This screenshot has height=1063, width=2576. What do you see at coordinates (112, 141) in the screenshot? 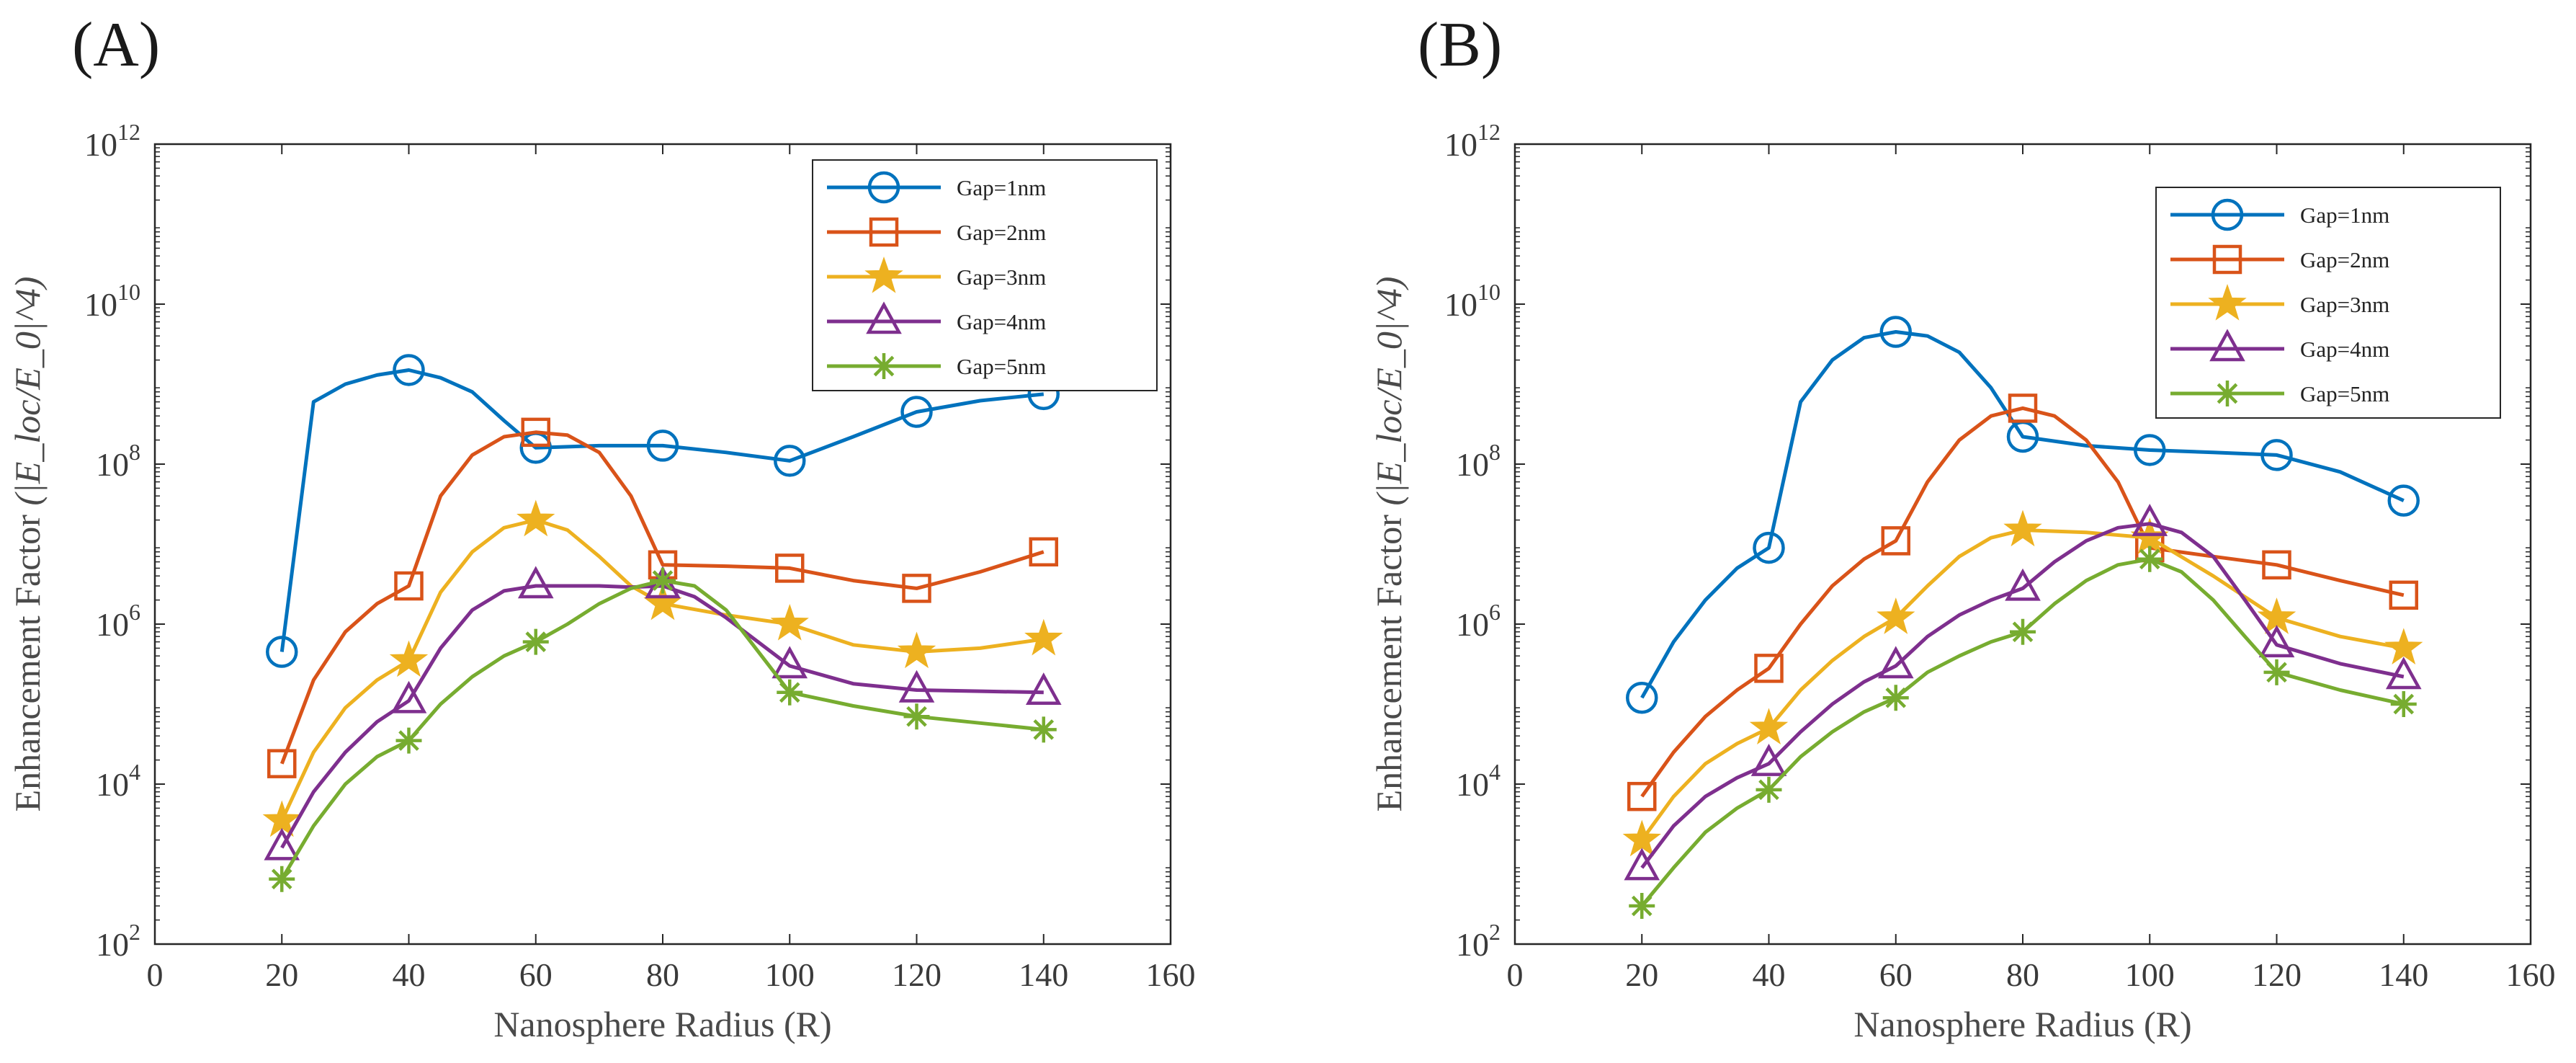
I see `y-tick-label: 10¹²` at bounding box center [112, 141].